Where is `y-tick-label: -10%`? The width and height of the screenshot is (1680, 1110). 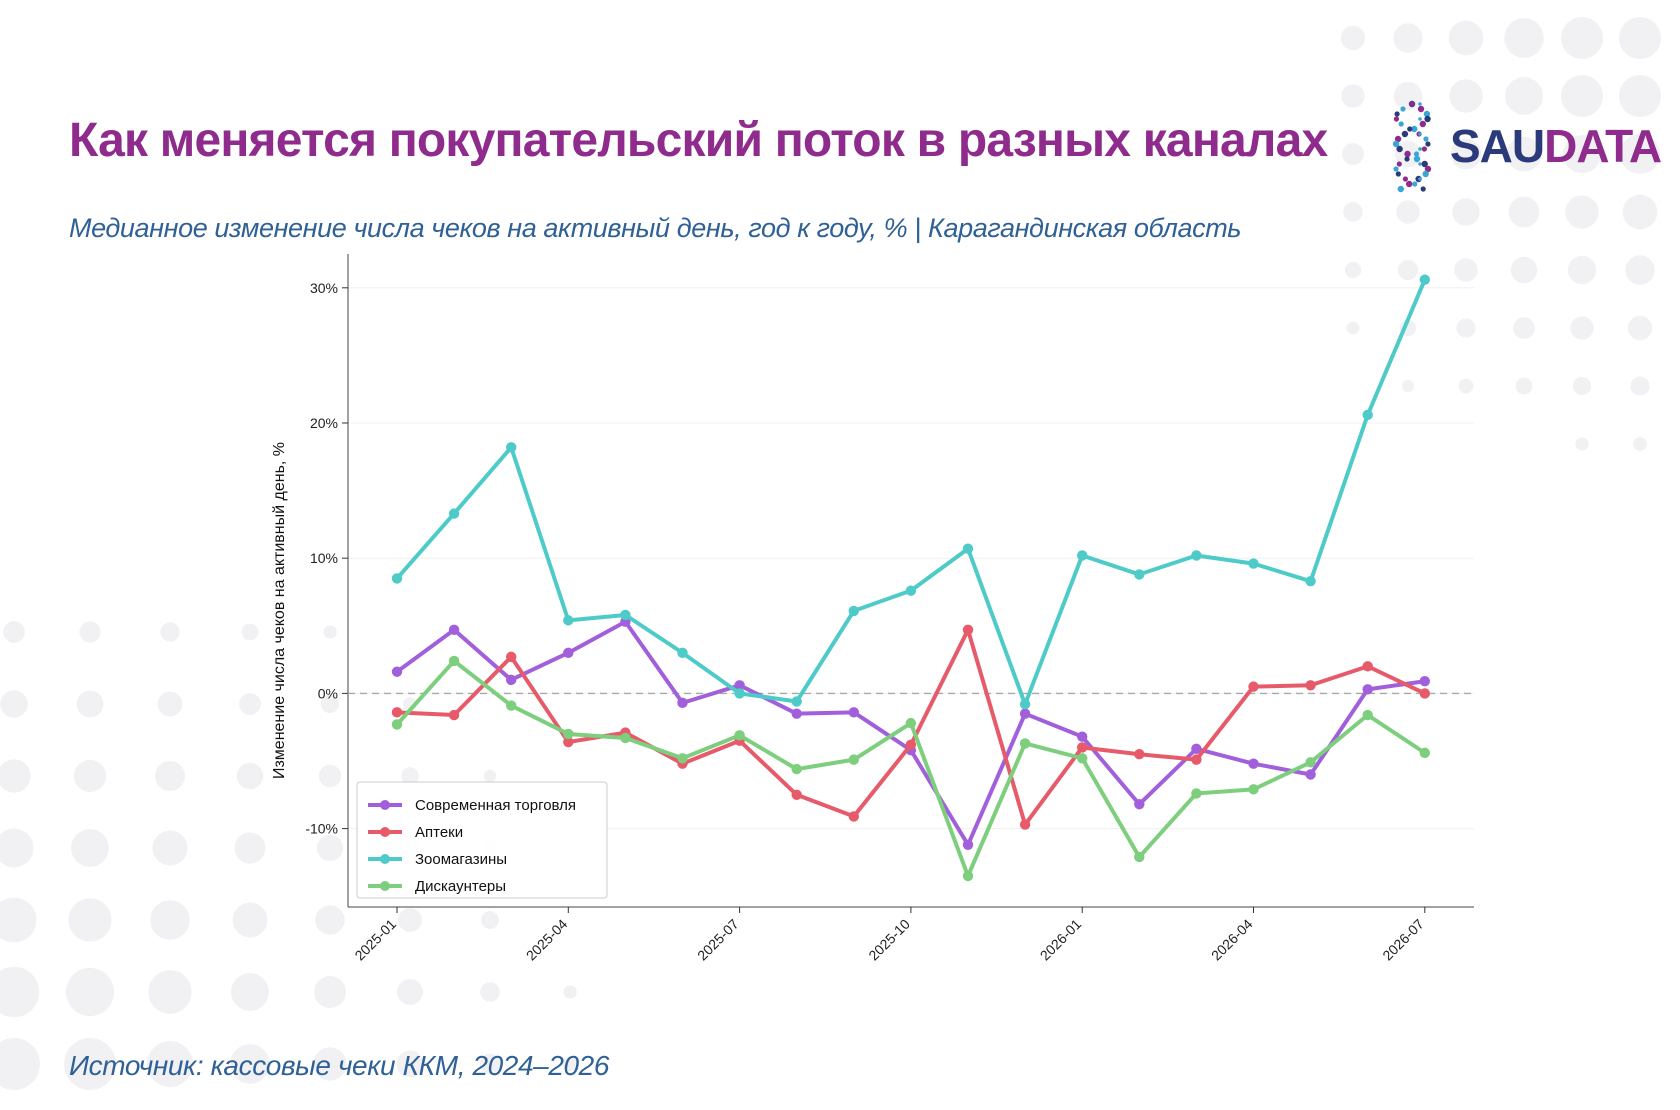 y-tick-label: -10% is located at coordinates (321, 829).